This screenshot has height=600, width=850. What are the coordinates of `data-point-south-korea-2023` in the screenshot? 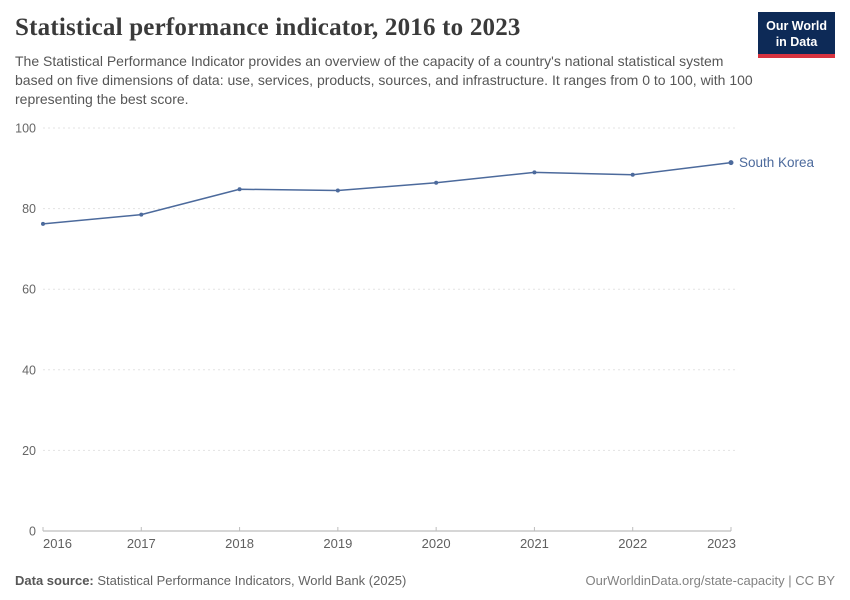 It's located at (731, 163).